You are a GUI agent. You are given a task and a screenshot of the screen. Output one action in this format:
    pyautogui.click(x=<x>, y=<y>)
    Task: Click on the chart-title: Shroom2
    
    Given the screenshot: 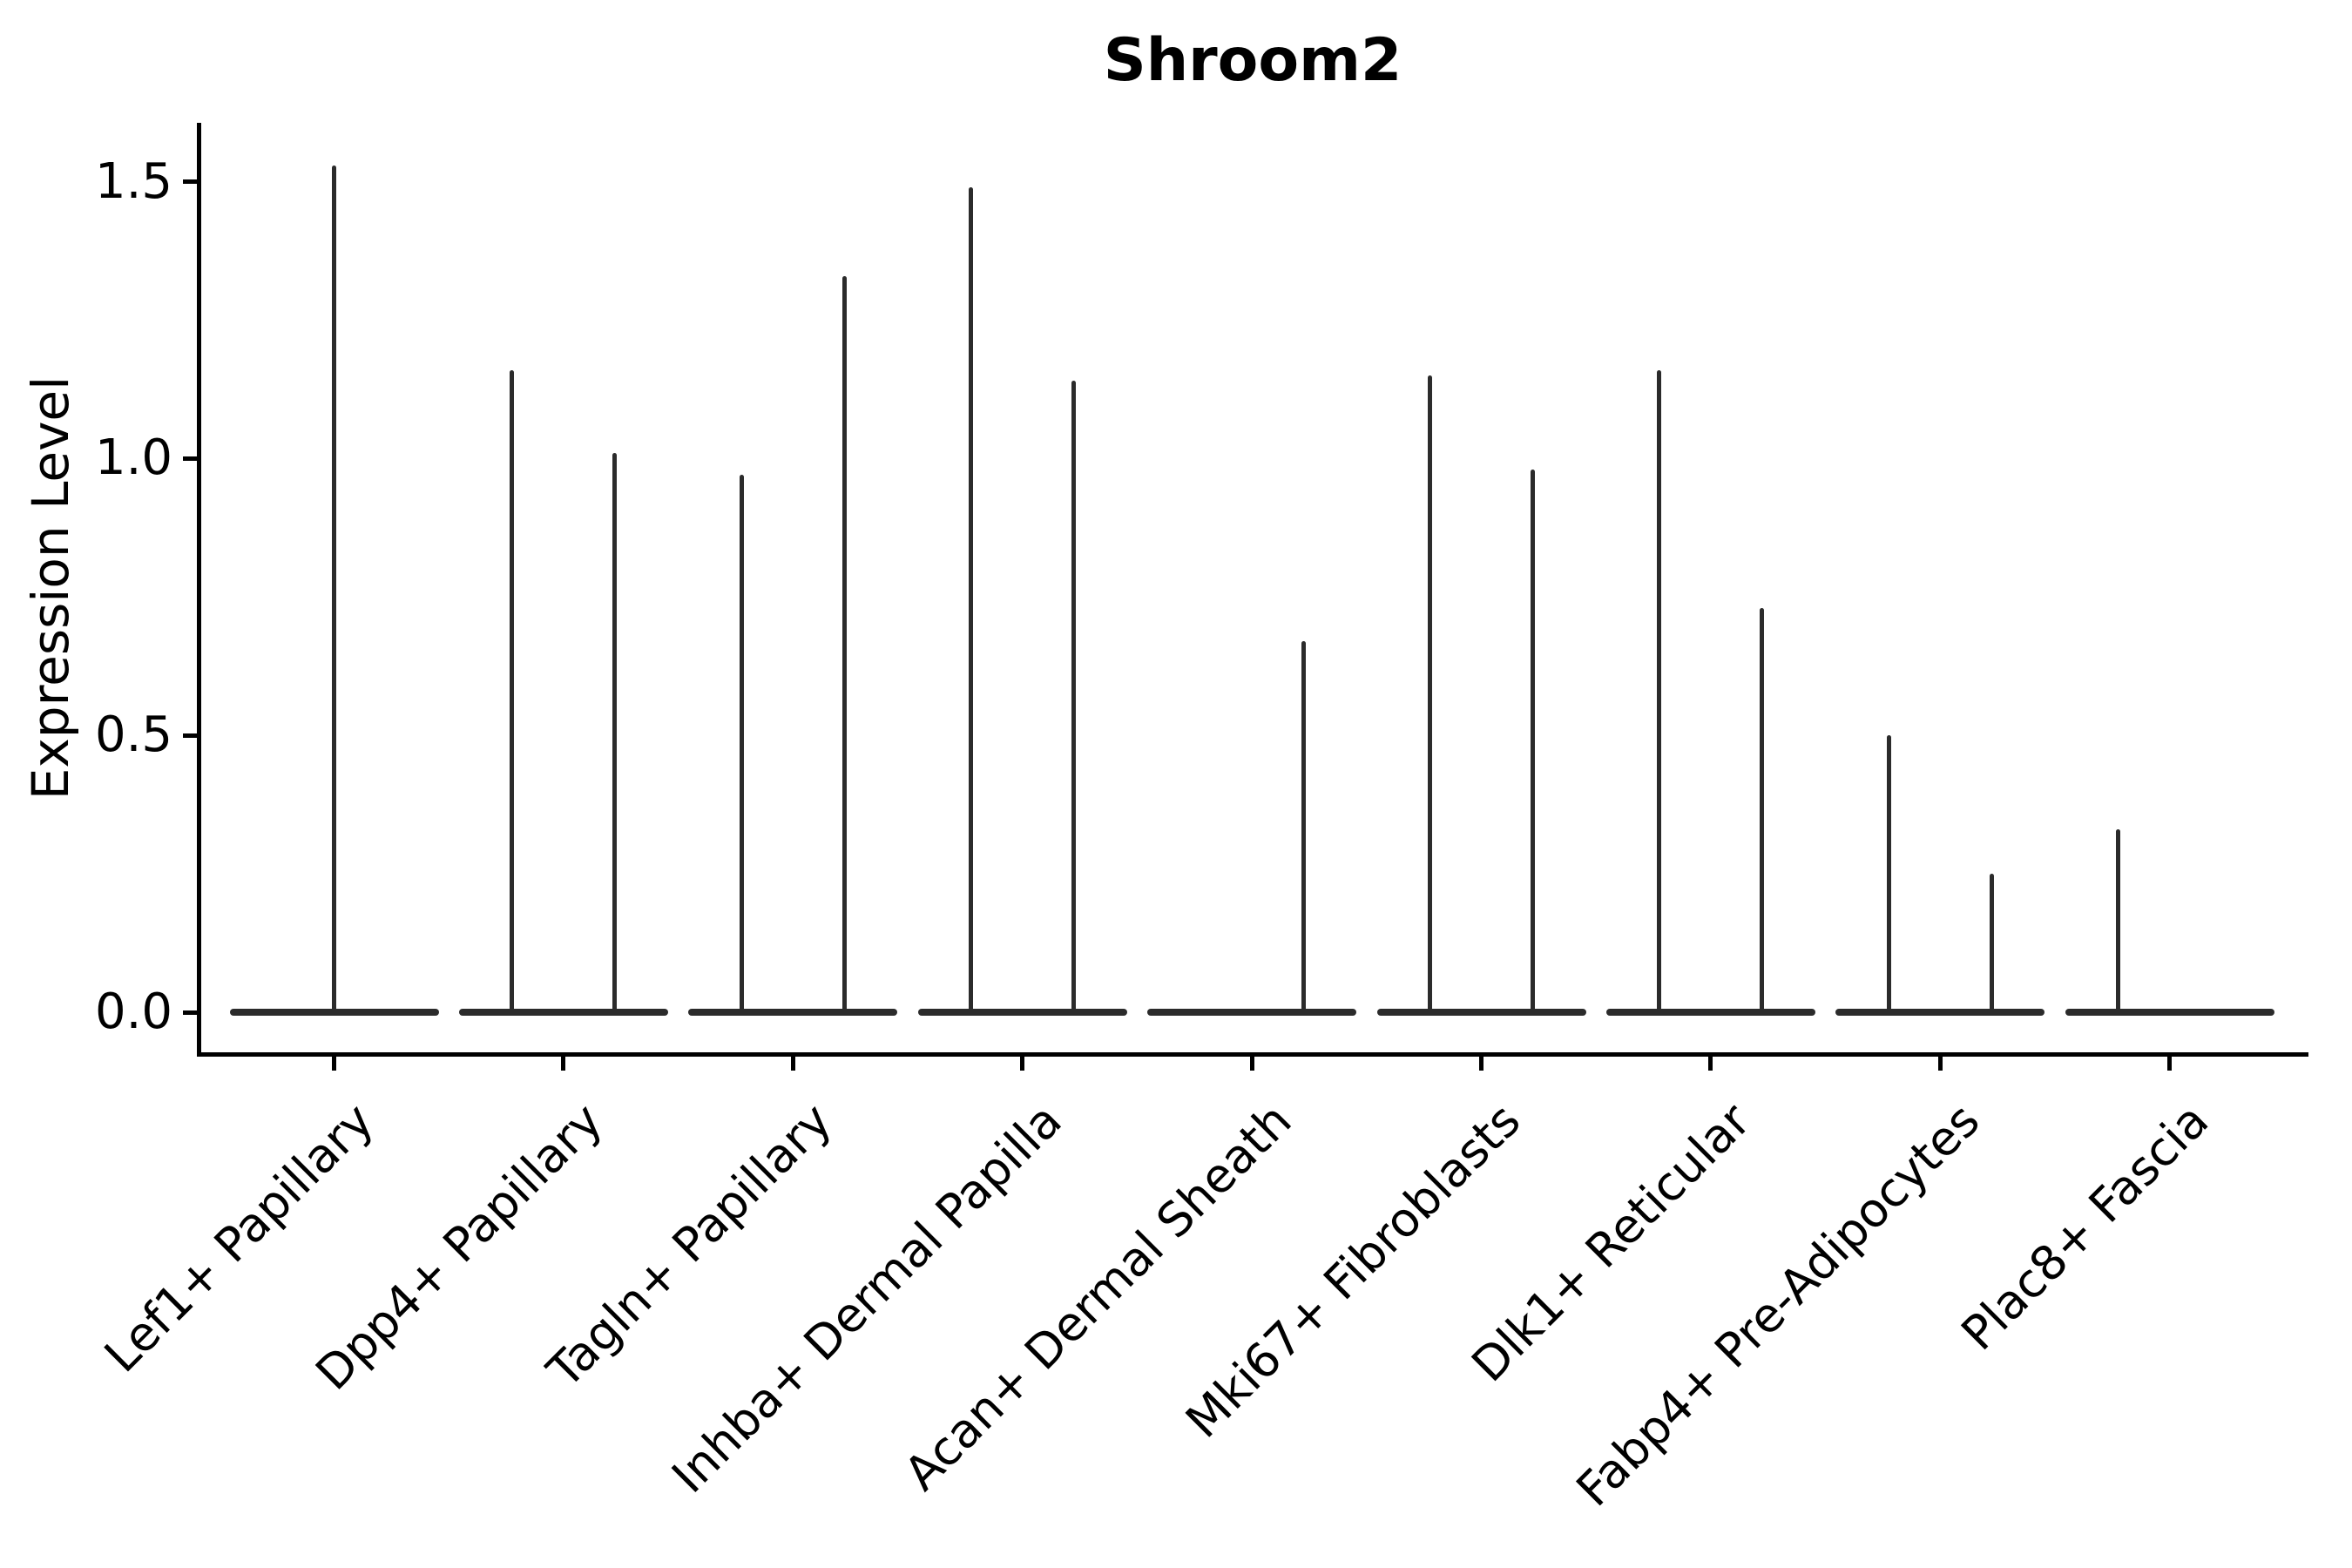 What is the action you would take?
    pyautogui.click(x=1252, y=61)
    